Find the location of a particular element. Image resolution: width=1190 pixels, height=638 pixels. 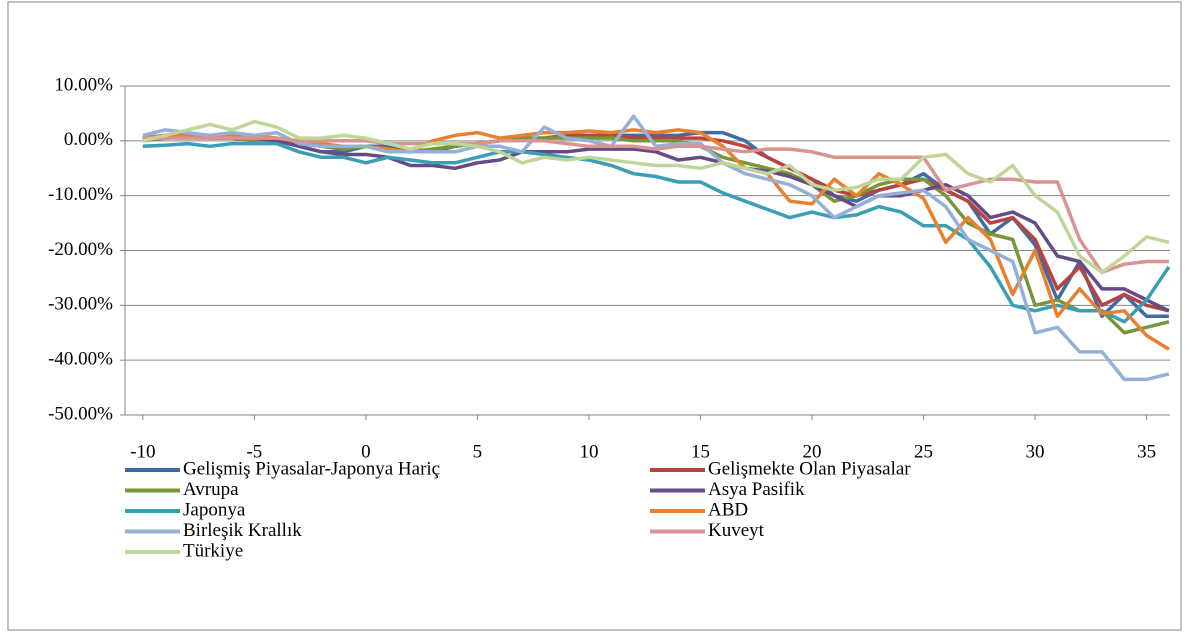

legend-label: Asya Pasifik is located at coordinates (756, 489).